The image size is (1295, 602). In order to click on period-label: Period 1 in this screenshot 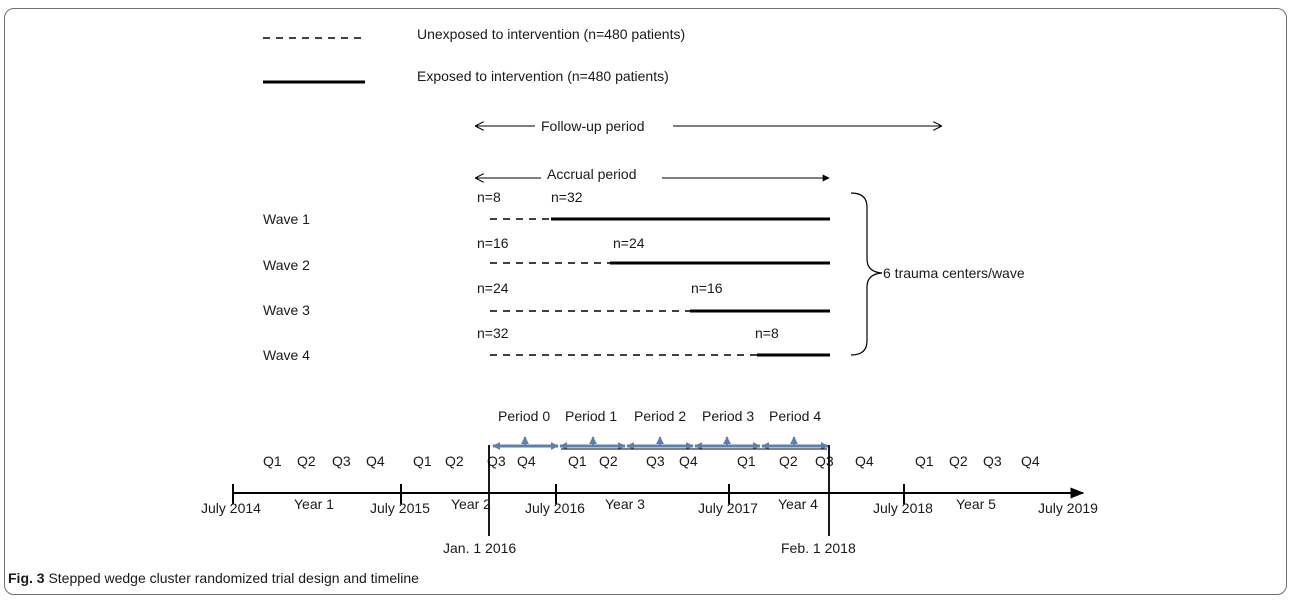, I will do `click(591, 416)`.